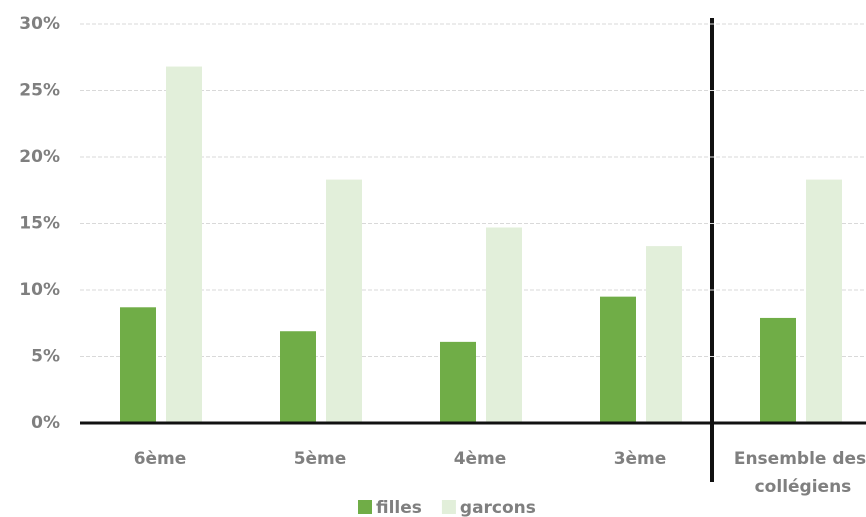 This screenshot has height=517, width=866. I want to click on y-tick-label: 10%, so click(39, 290).